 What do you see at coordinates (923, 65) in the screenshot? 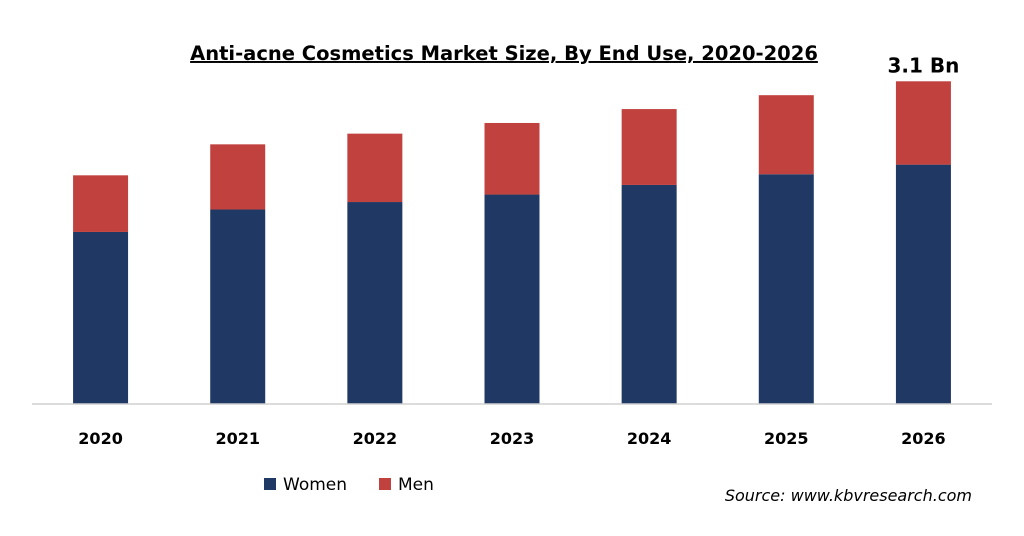
I see `total-annotation: 3.1 Bn` at bounding box center [923, 65].